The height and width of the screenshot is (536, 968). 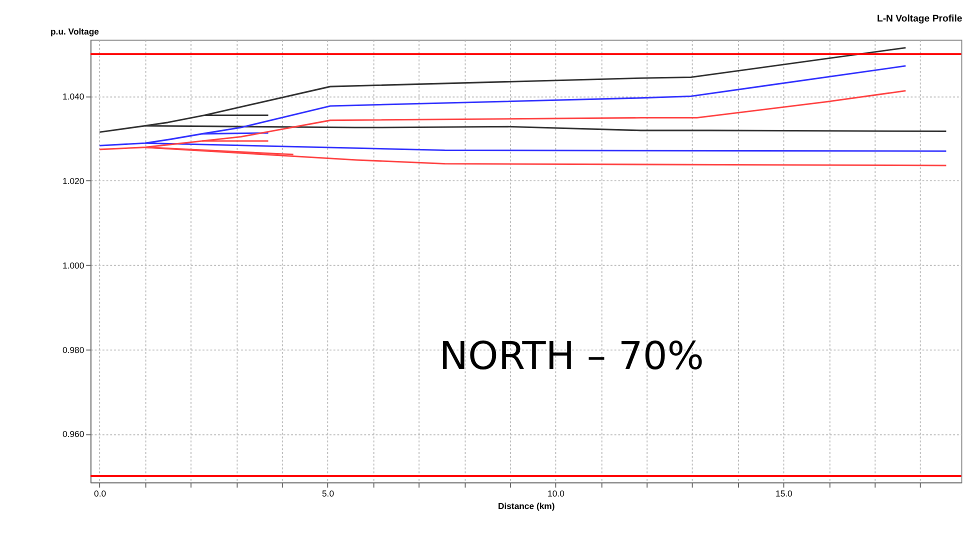 What do you see at coordinates (919, 18) in the screenshot?
I see `chart-title: L-N Voltage Profile` at bounding box center [919, 18].